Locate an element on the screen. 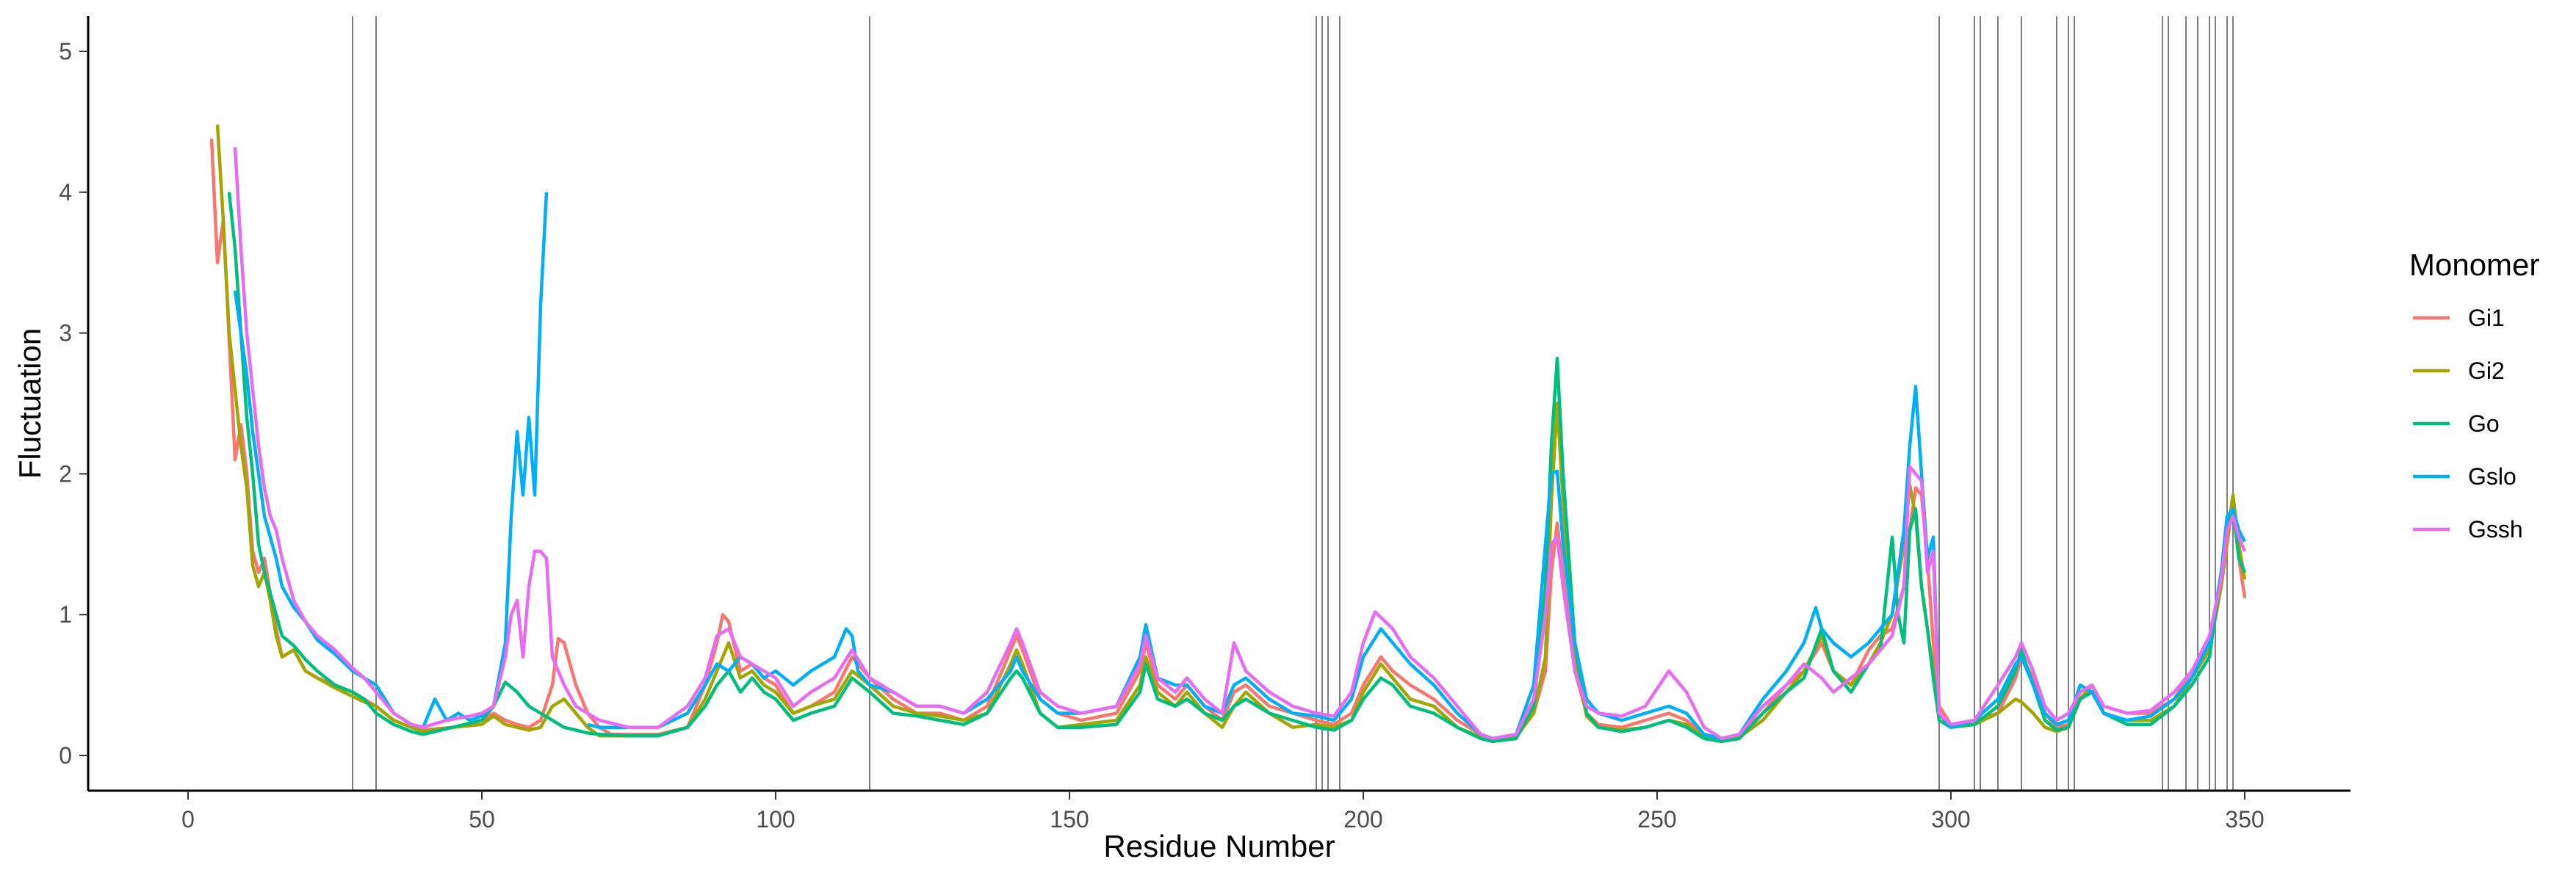 This screenshot has width=2576, height=881. x-tick-label: 200 is located at coordinates (1362, 819).